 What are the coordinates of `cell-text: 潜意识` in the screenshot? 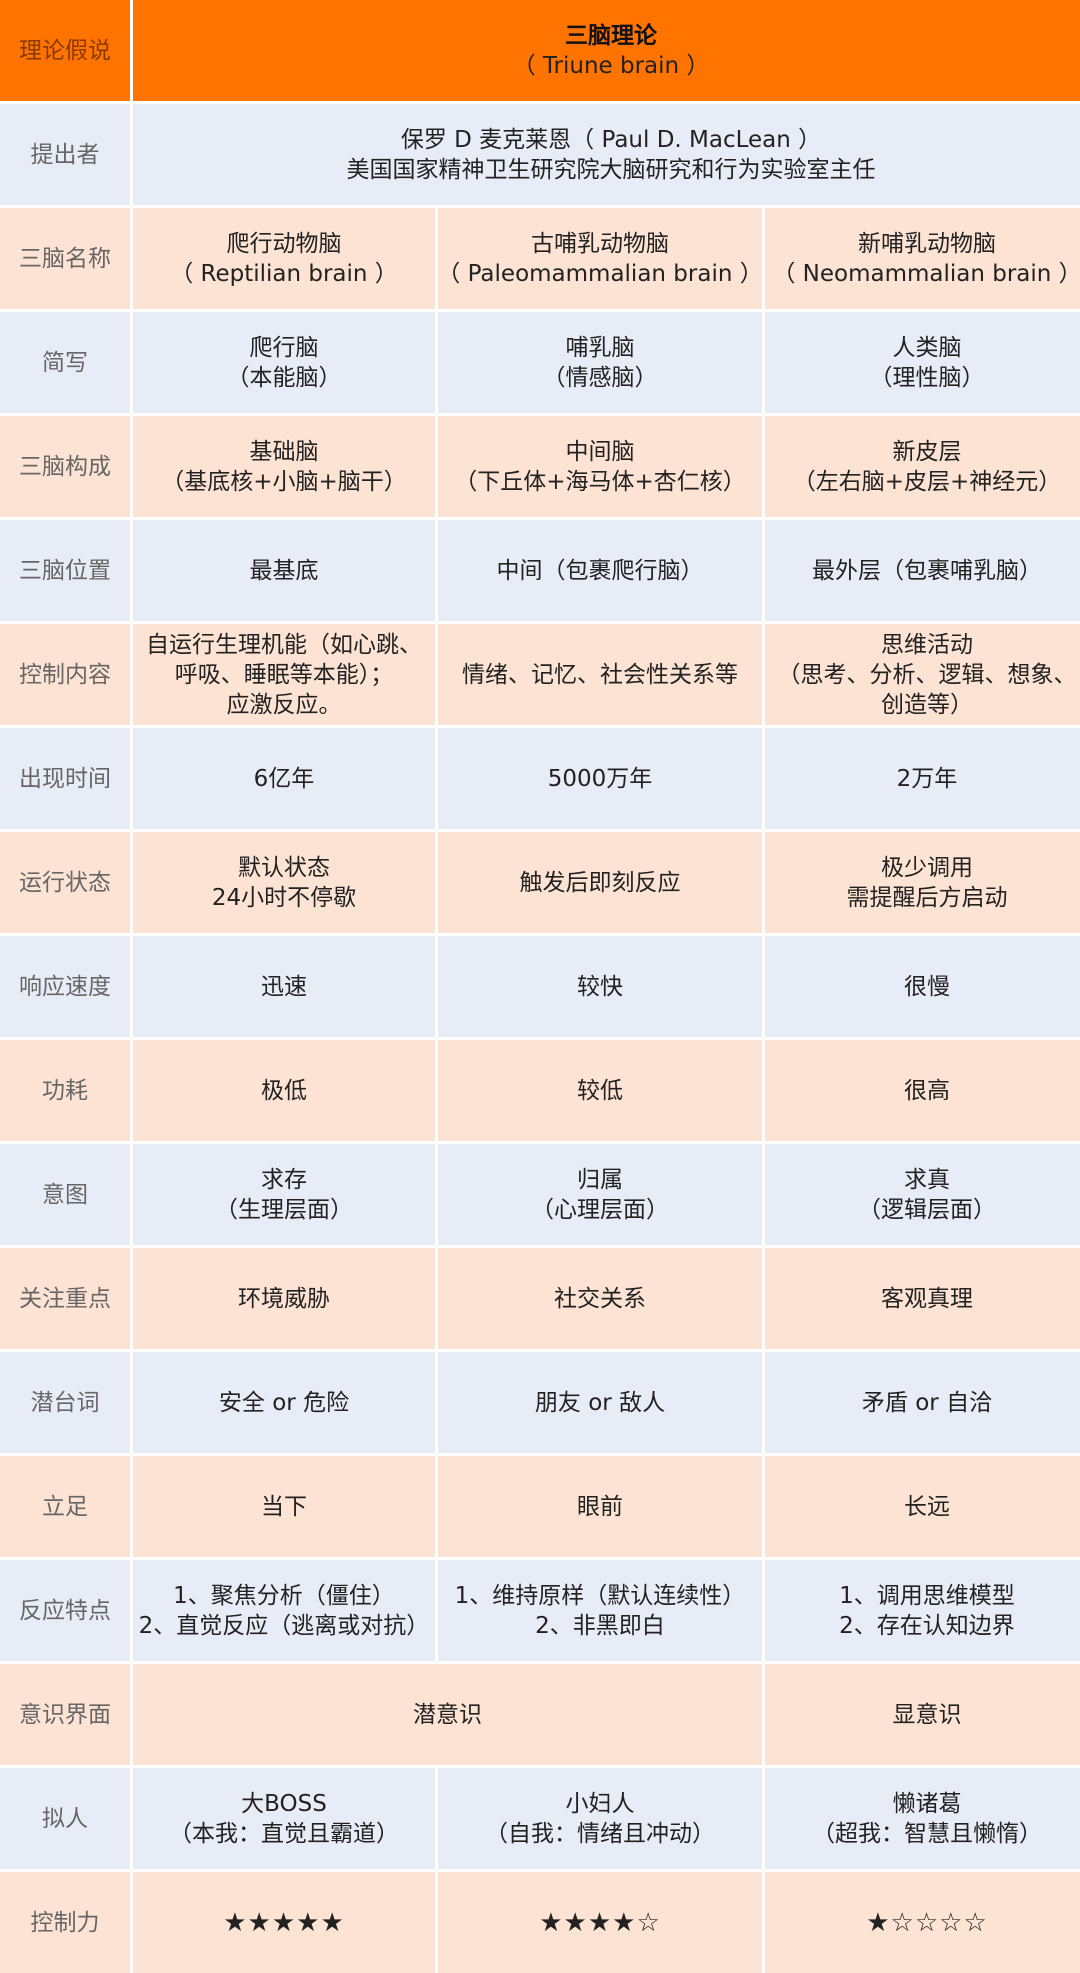 It's located at (447, 1714).